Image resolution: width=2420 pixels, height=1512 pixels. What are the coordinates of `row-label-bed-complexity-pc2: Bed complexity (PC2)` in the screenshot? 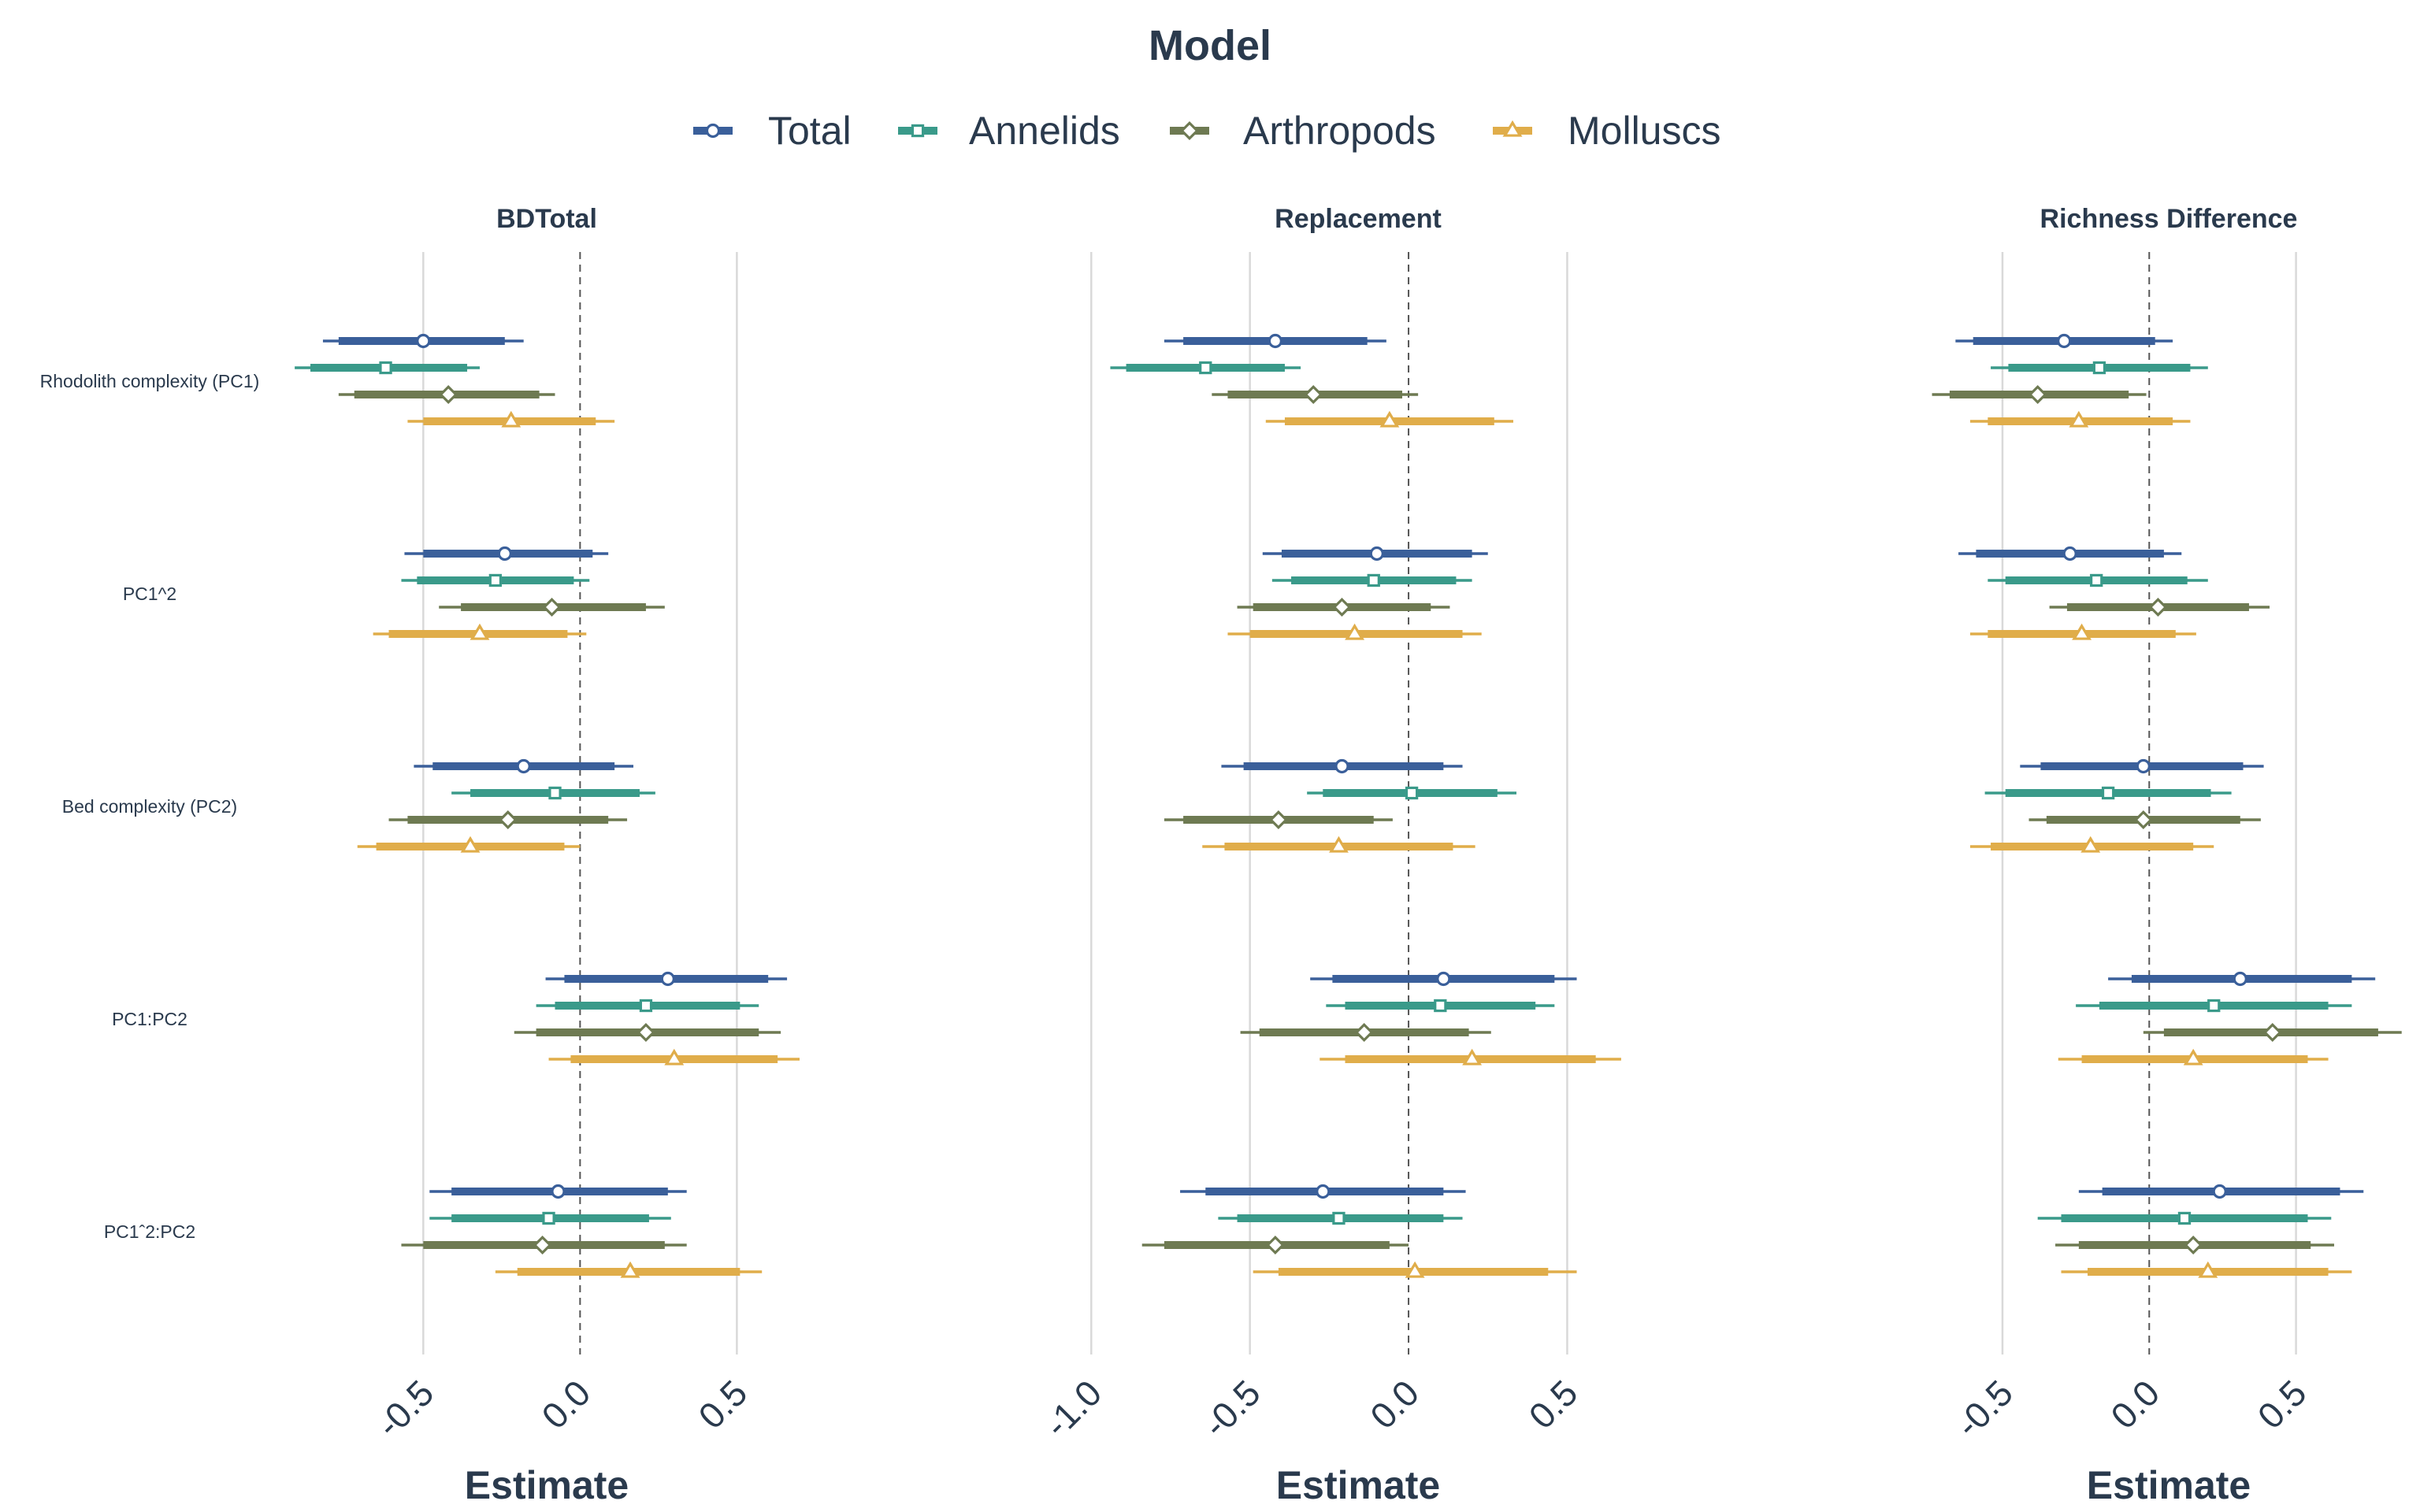 It's located at (149, 806).